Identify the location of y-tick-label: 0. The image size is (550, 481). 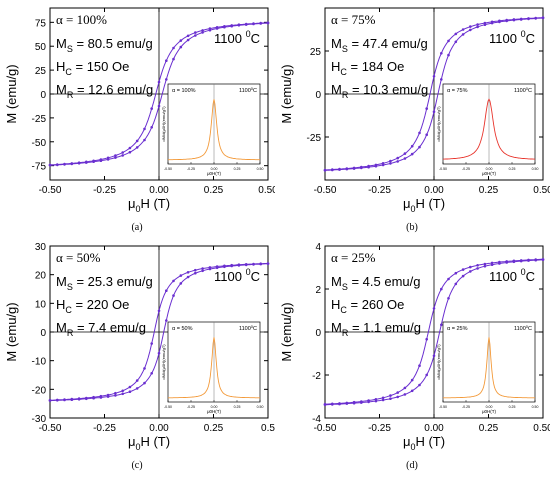
(318, 95).